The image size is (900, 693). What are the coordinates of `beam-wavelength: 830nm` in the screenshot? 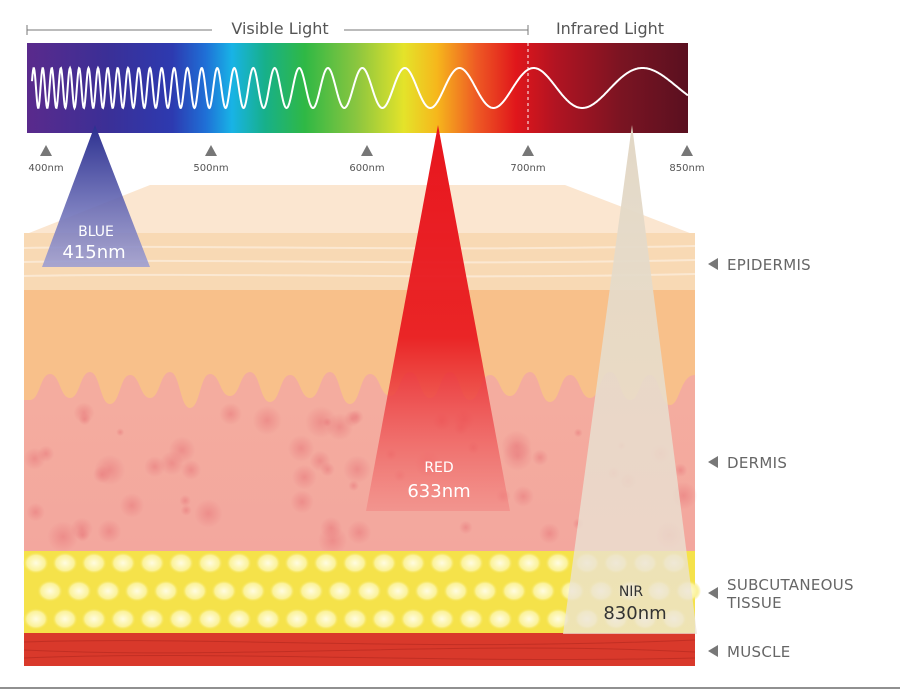 It's located at (634, 613).